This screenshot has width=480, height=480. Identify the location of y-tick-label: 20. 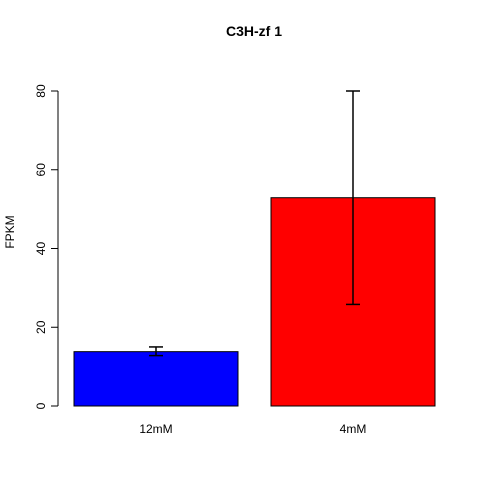
(41, 327).